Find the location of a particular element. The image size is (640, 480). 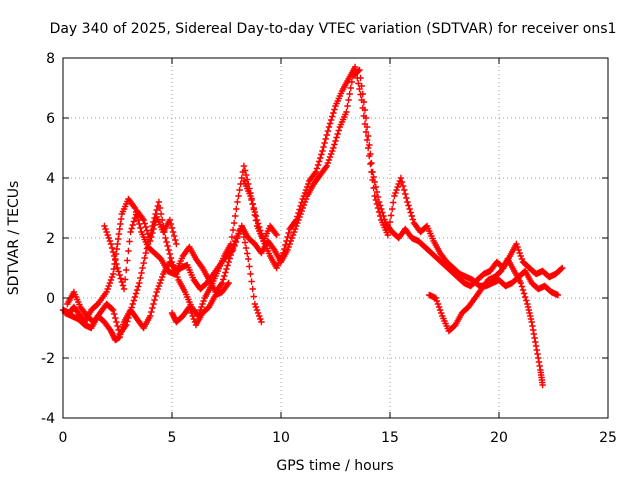

series-track-d is located at coordinates (140, 250).